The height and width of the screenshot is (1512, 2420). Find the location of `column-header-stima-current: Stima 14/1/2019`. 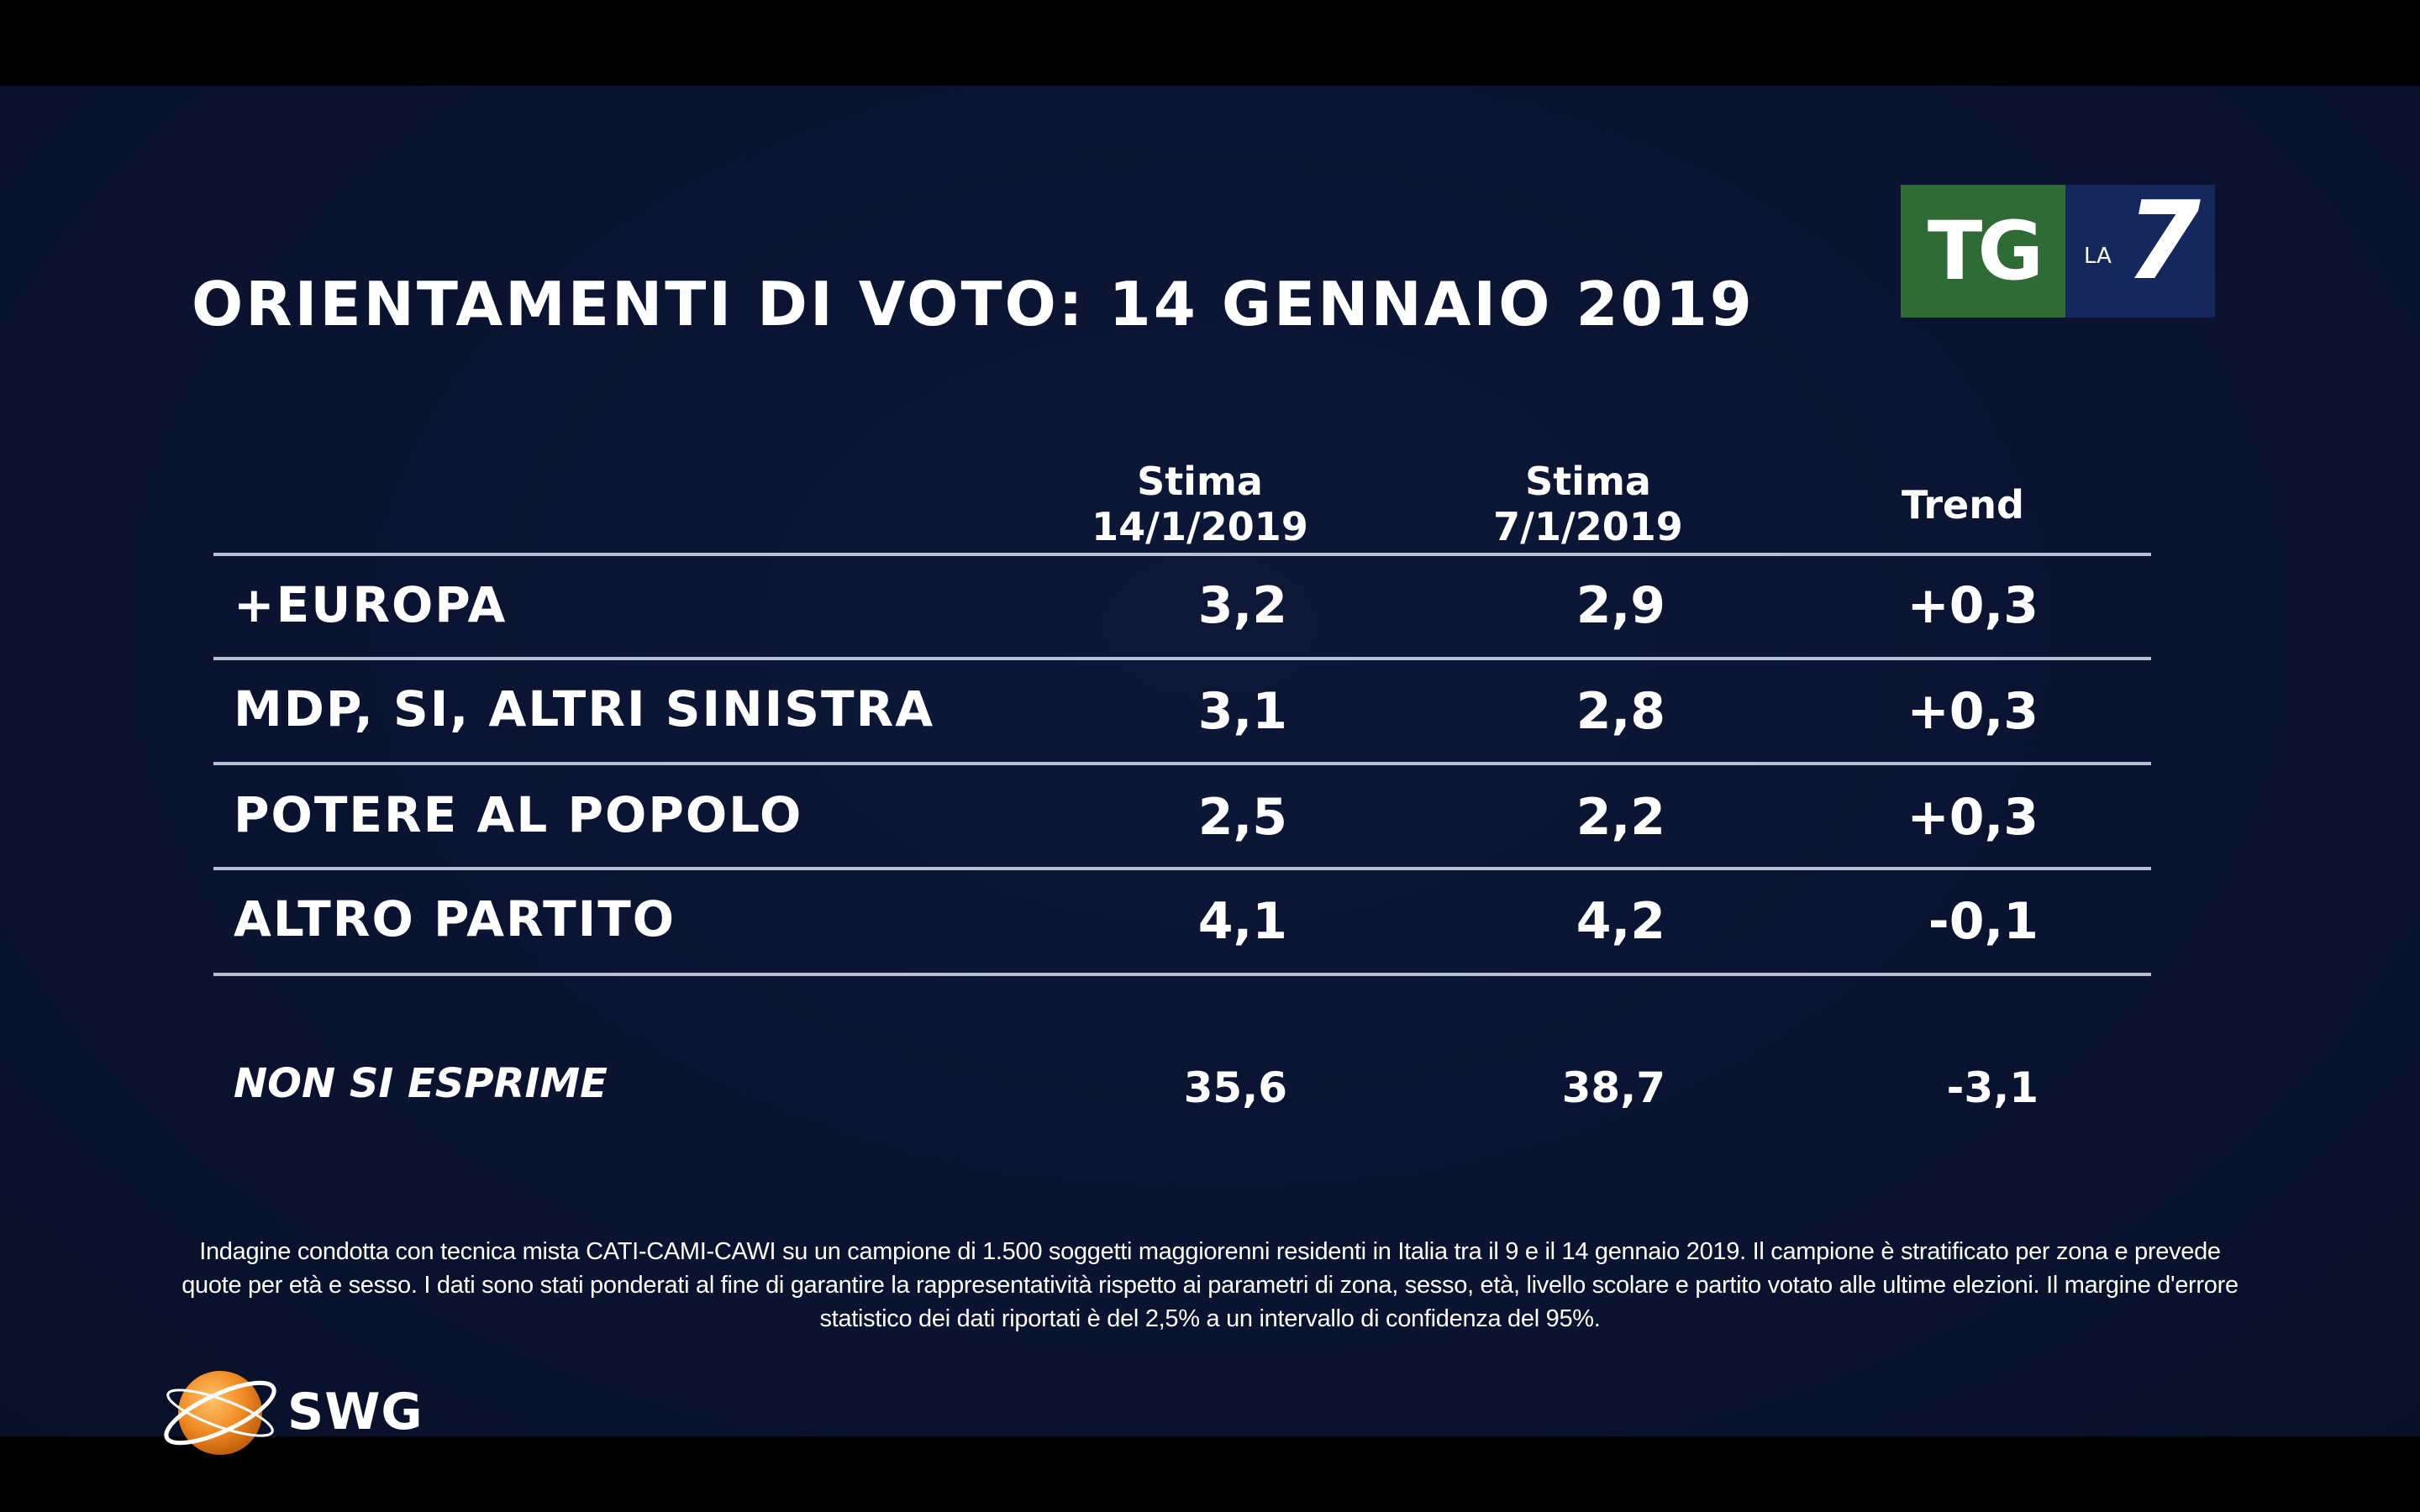

column-header-stima-current: Stima 14/1/2019 is located at coordinates (1199, 504).